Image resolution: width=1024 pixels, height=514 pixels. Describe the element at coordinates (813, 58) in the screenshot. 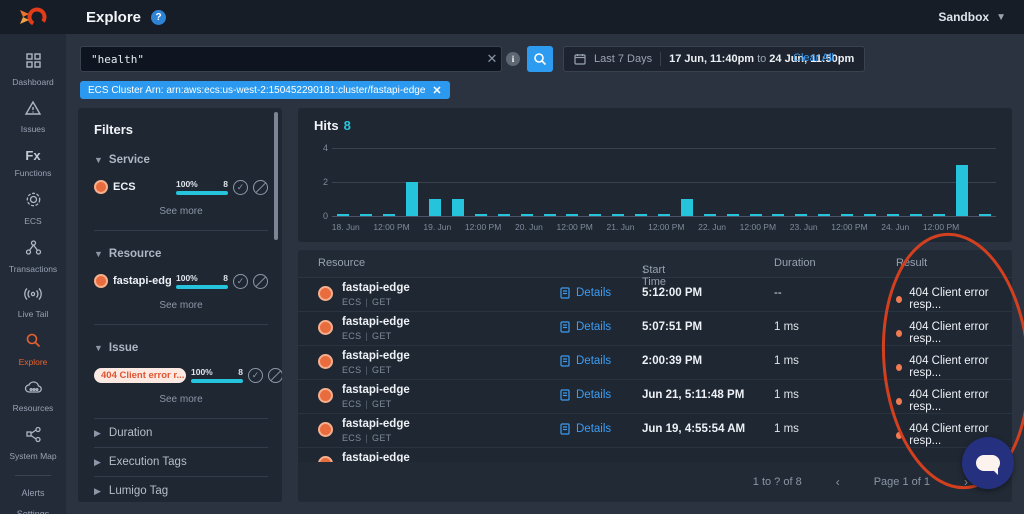

I see `clear-all-link: Clear All` at that location.